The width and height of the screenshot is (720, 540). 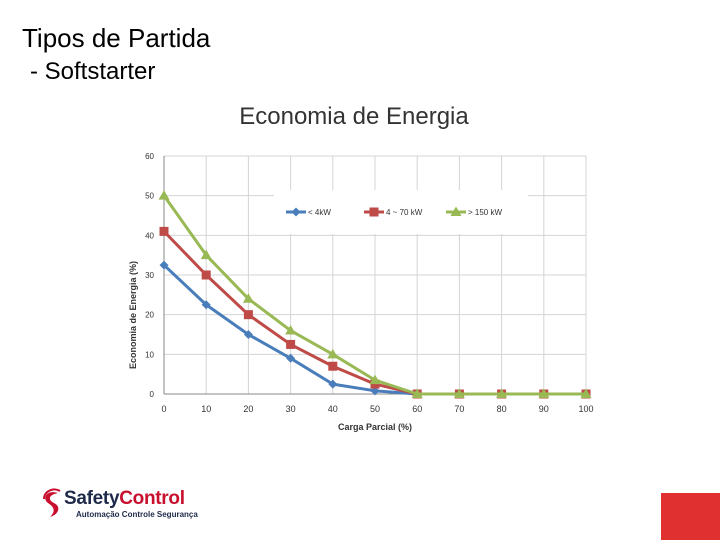 What do you see at coordinates (93, 71) in the screenshot?
I see `slide-subtitle: - Softstarter` at bounding box center [93, 71].